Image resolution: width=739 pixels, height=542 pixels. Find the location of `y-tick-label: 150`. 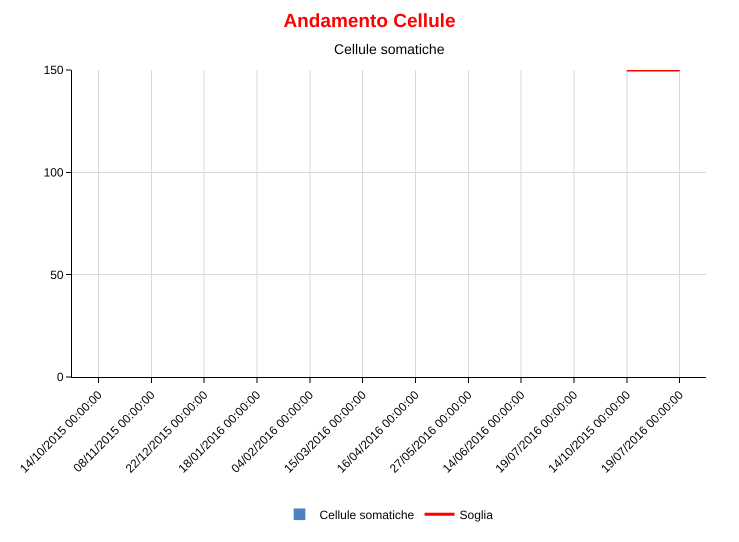

y-tick-label: 150 is located at coordinates (54, 70).